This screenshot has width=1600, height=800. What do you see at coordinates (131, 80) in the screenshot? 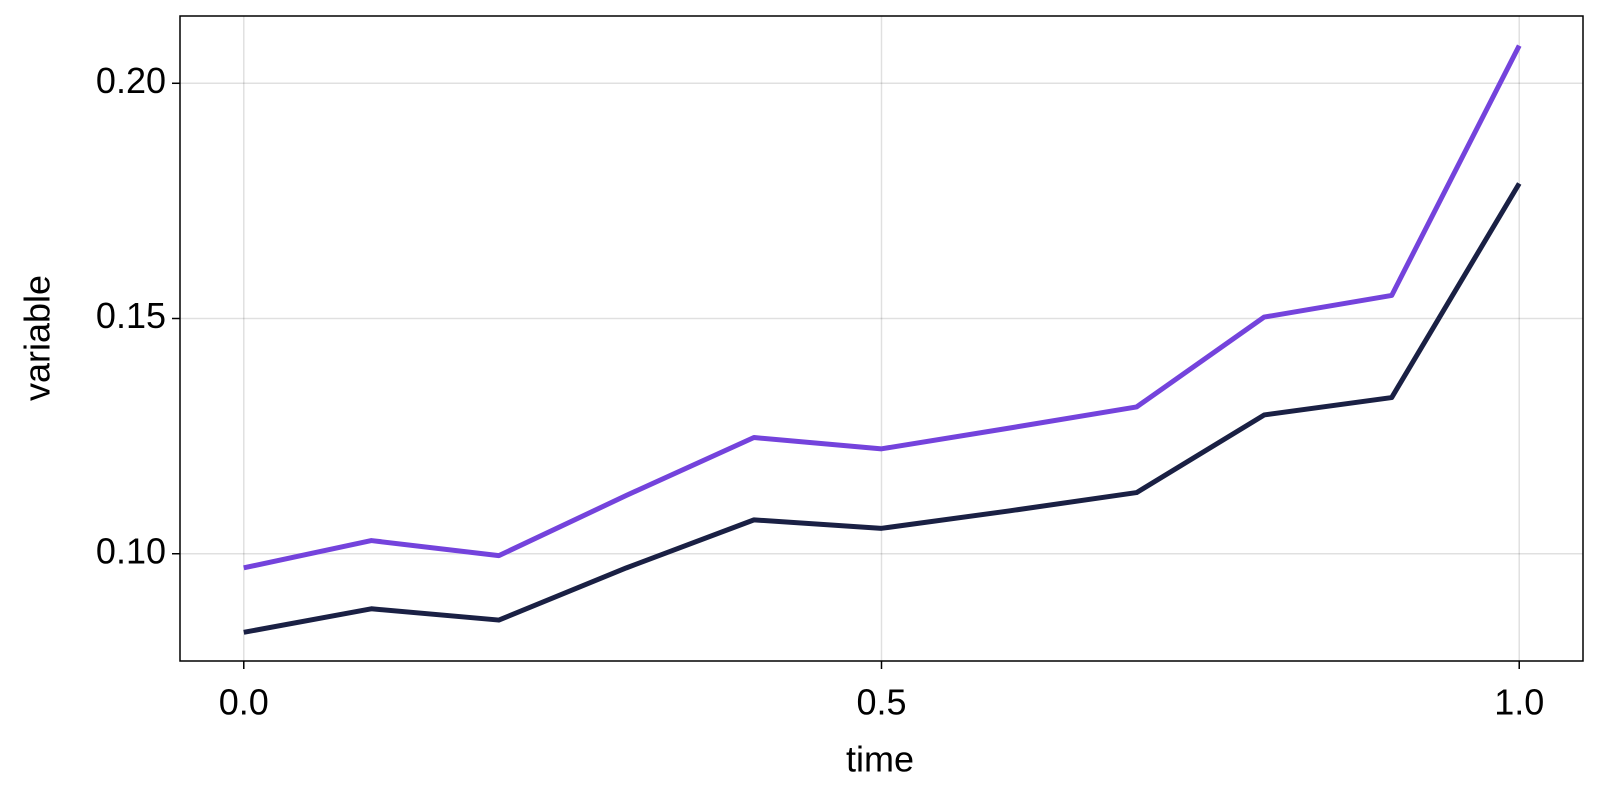
I see `y-tick-label: 0.20` at bounding box center [131, 80].